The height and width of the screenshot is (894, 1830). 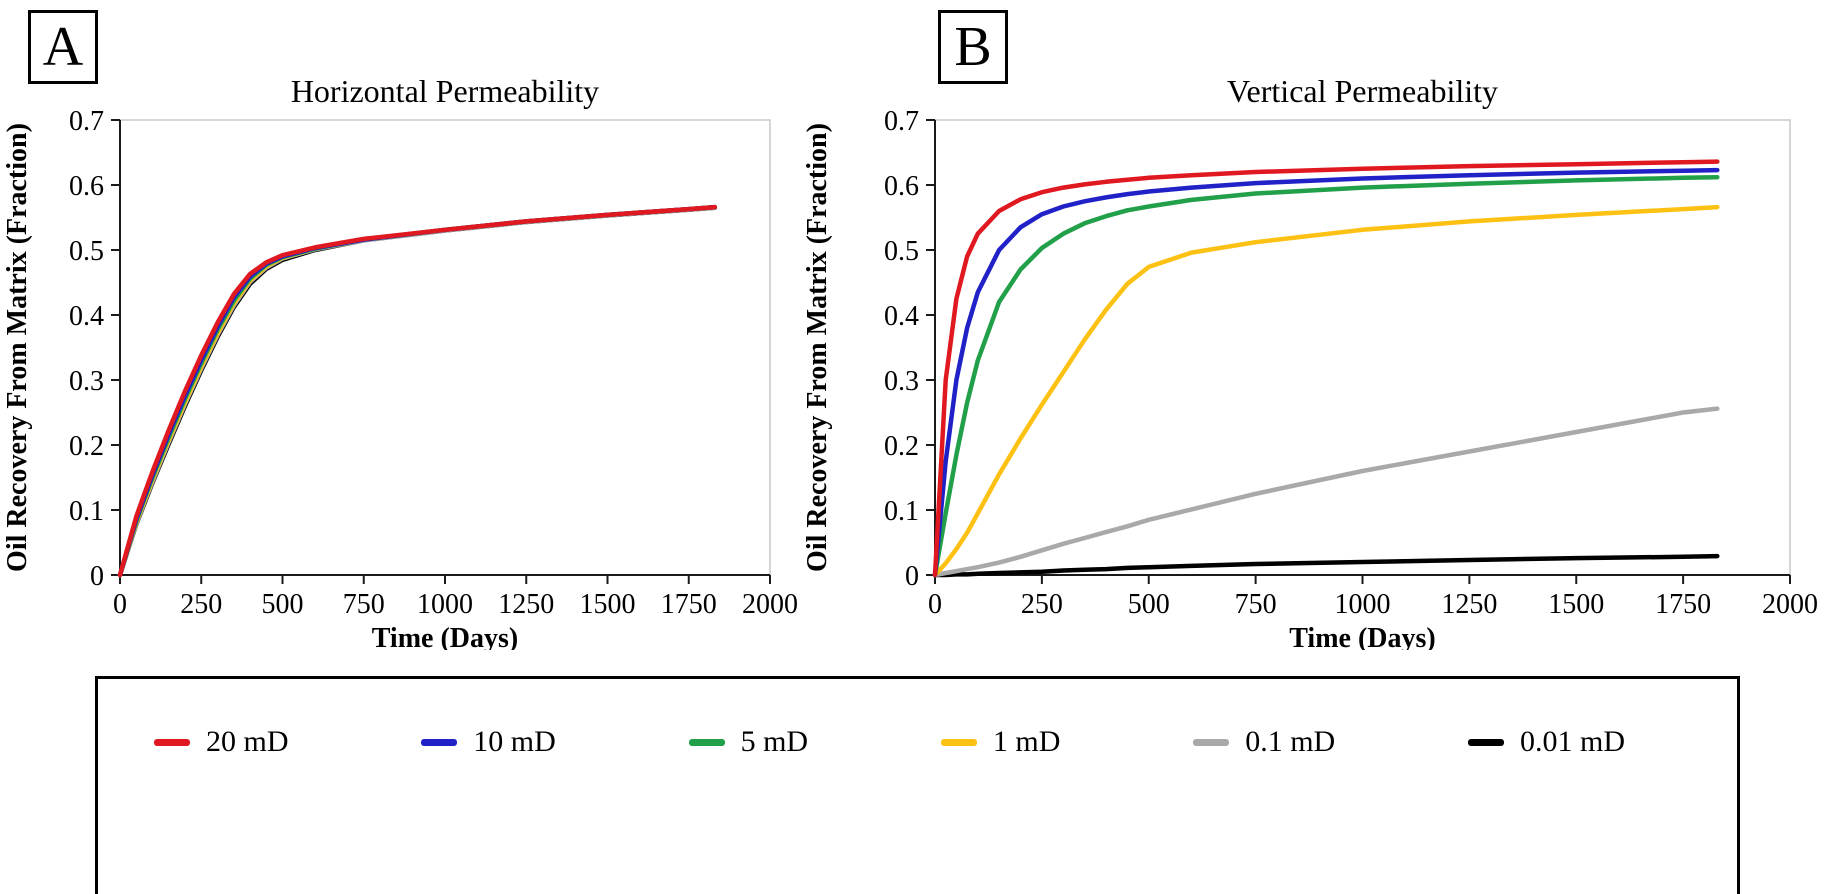 What do you see at coordinates (247, 741) in the screenshot?
I see `legend-label: 20 mD` at bounding box center [247, 741].